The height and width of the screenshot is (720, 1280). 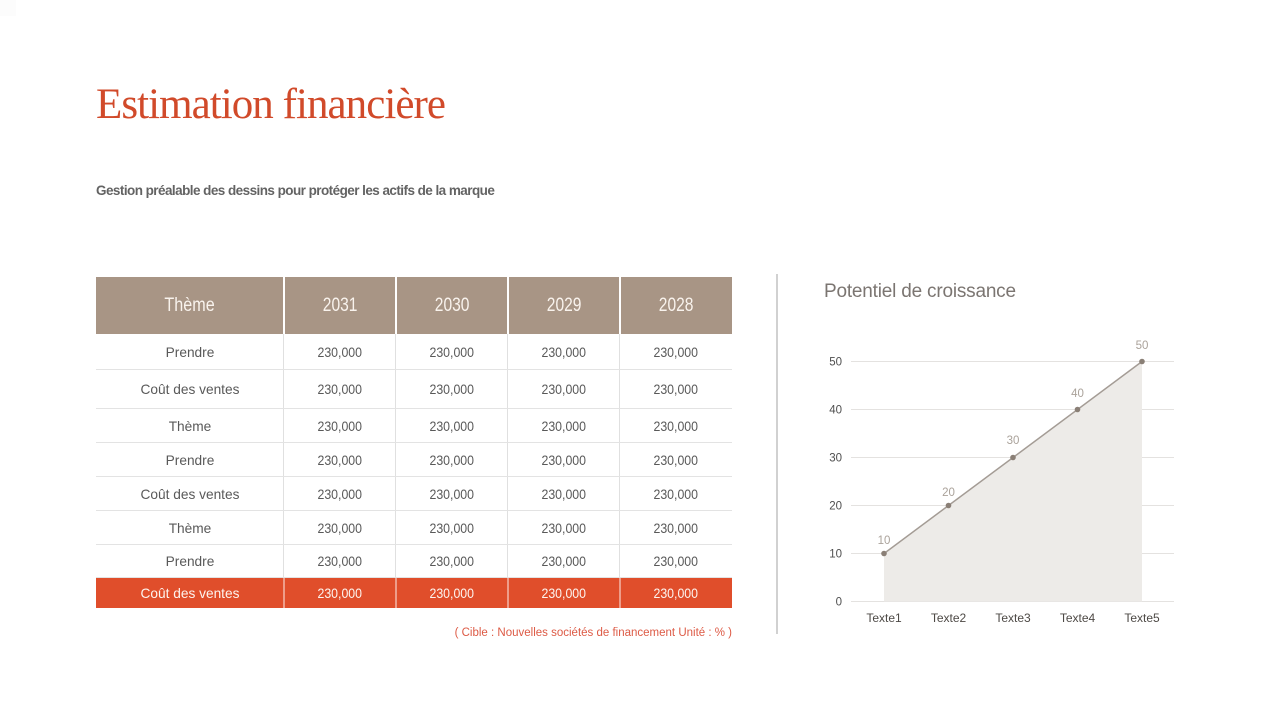 I want to click on svg-text: 0, so click(x=839, y=603).